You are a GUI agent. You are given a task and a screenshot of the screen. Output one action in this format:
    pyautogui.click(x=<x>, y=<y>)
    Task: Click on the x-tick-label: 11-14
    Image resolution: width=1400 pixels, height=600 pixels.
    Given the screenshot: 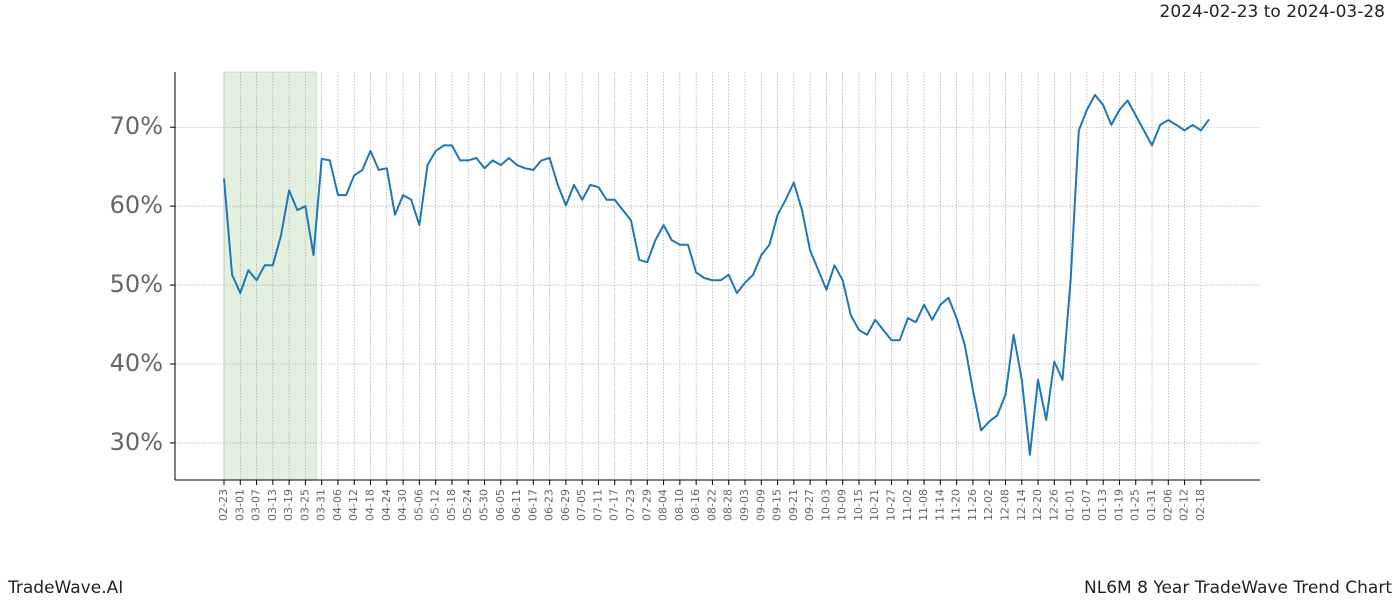 What is the action you would take?
    pyautogui.click(x=939, y=505)
    